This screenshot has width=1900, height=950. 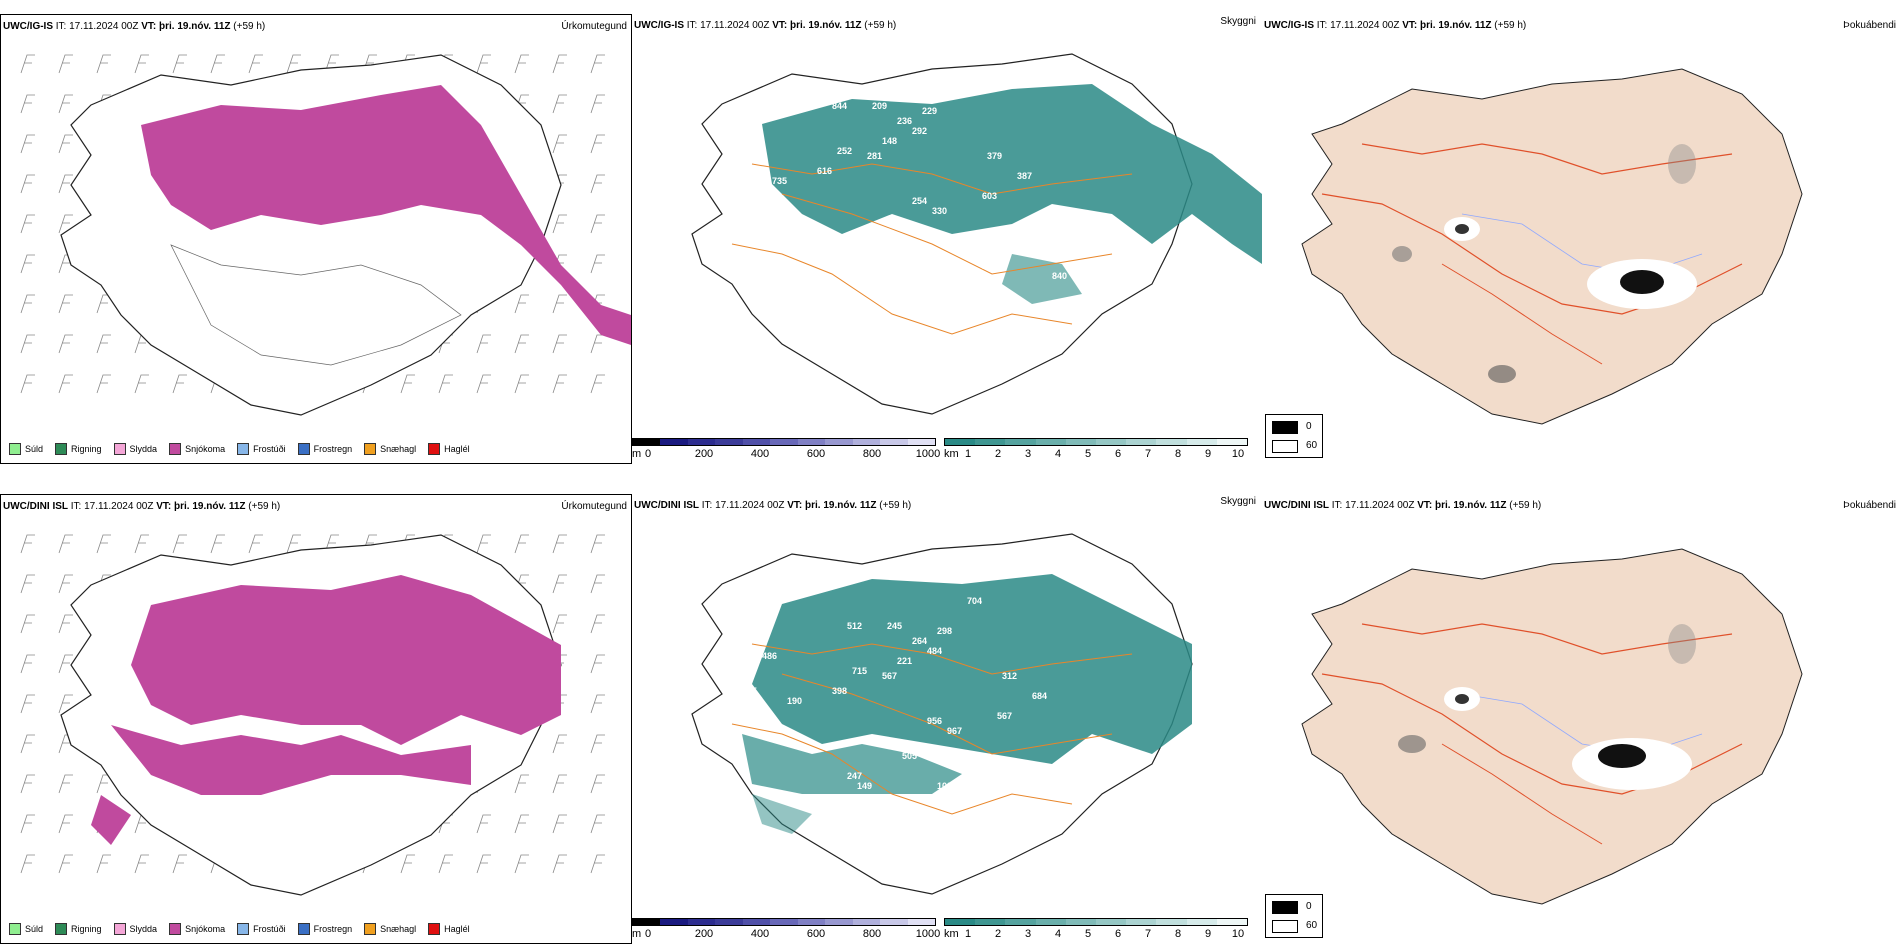 I want to click on ceiling-label: 281, so click(x=874, y=156).